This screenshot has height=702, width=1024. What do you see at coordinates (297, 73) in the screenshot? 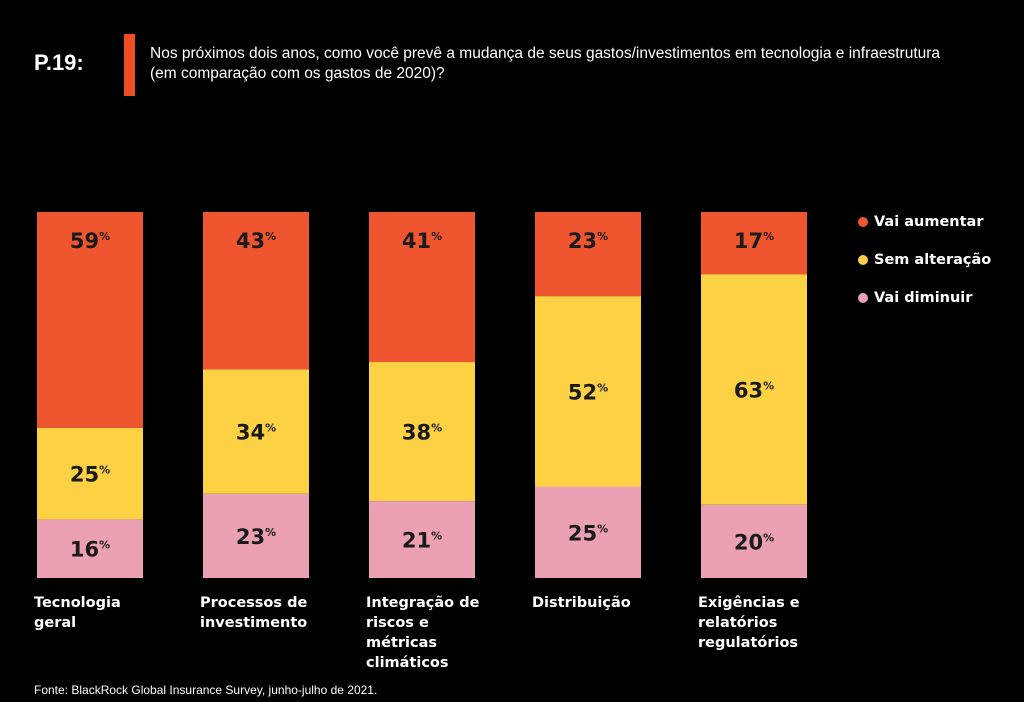
I see `question-line-2: (em comparação com os gastos de 2020)?` at bounding box center [297, 73].